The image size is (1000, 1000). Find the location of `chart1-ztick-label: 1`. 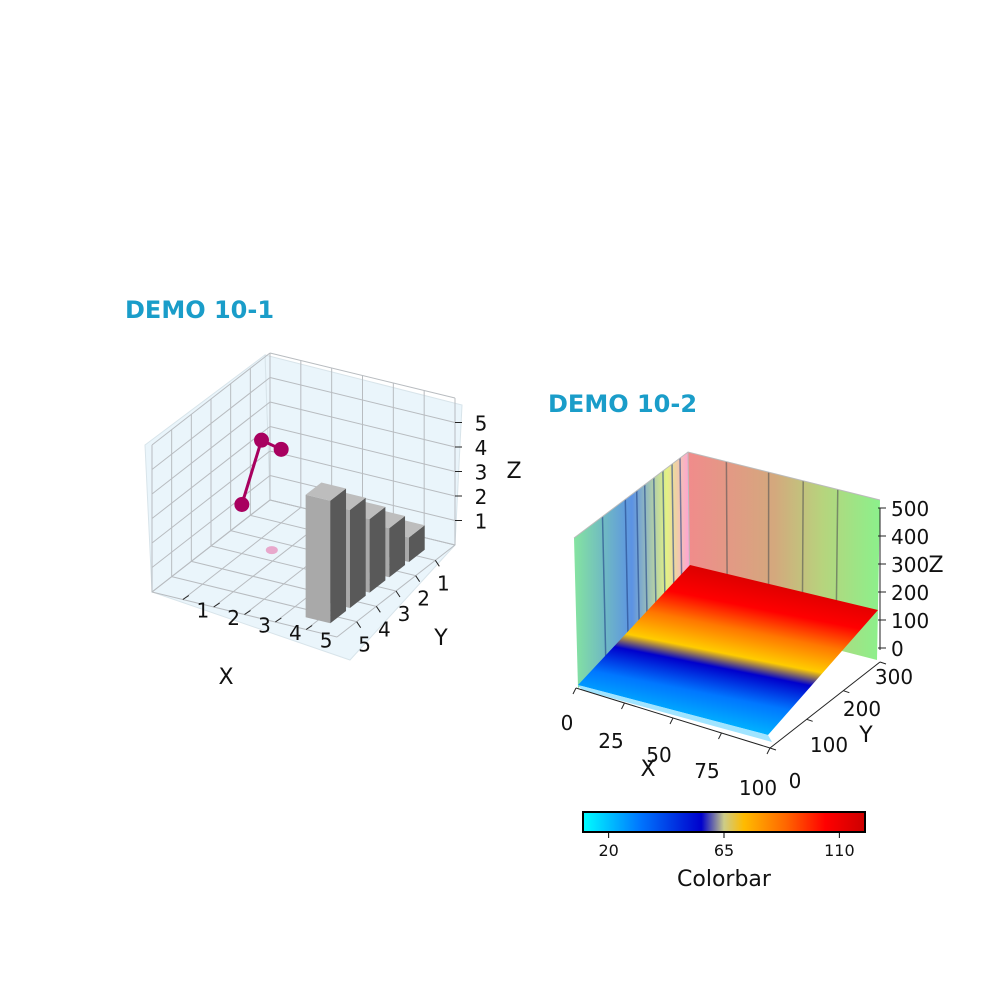

chart1-ztick-label: 1 is located at coordinates (481, 522).